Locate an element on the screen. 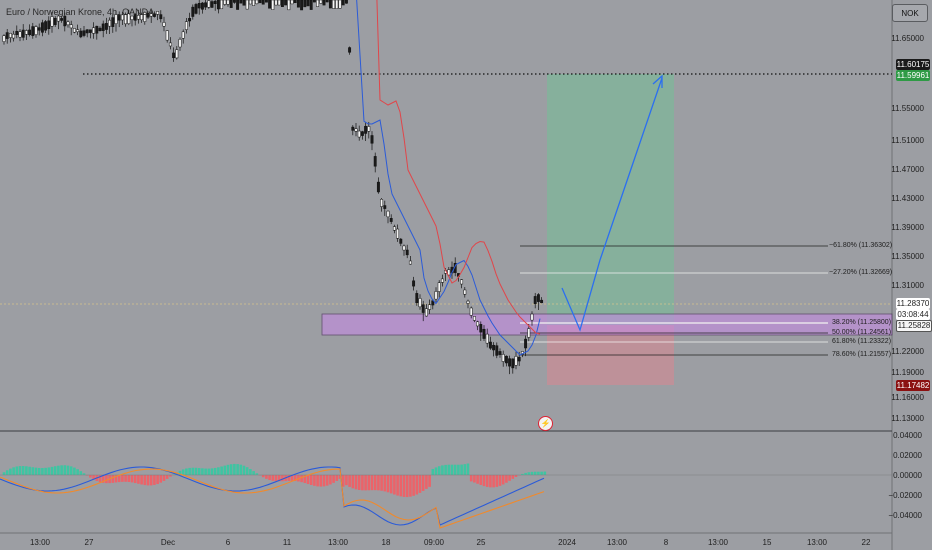 This screenshot has height=550, width=932. current-price-tag: 11.28370 is located at coordinates (913, 303).